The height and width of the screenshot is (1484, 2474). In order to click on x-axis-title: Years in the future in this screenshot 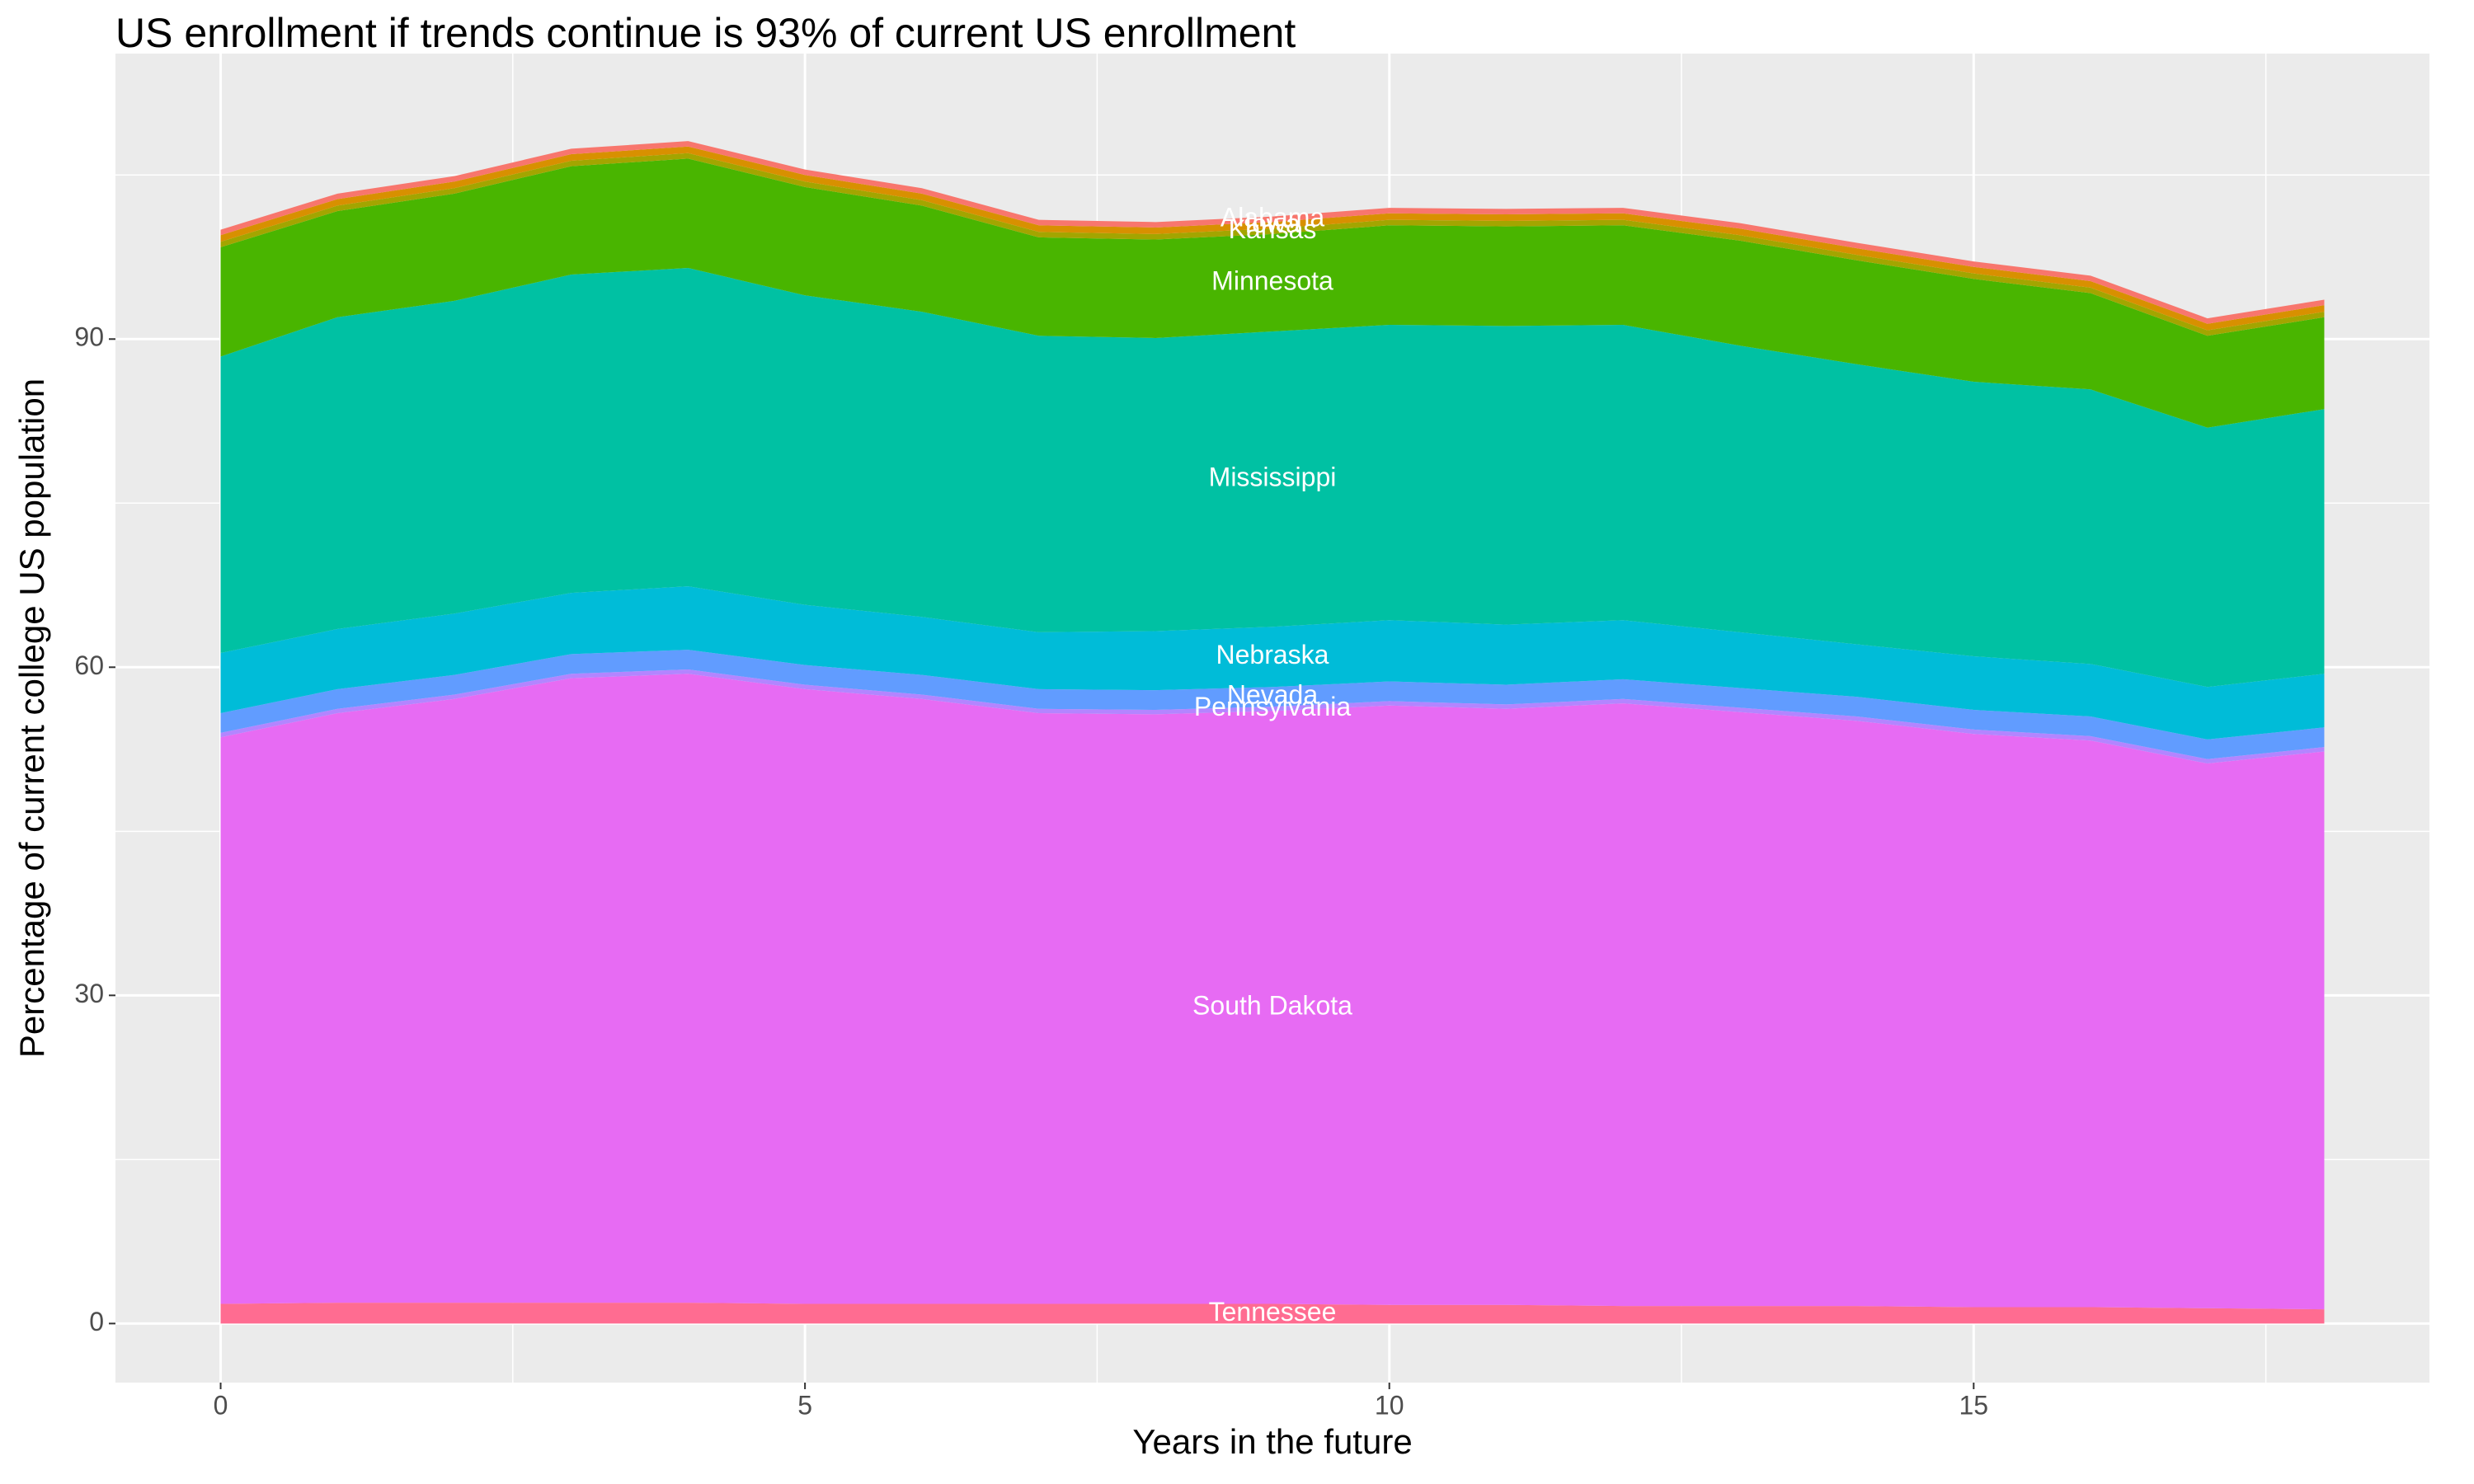, I will do `click(1272, 1441)`.